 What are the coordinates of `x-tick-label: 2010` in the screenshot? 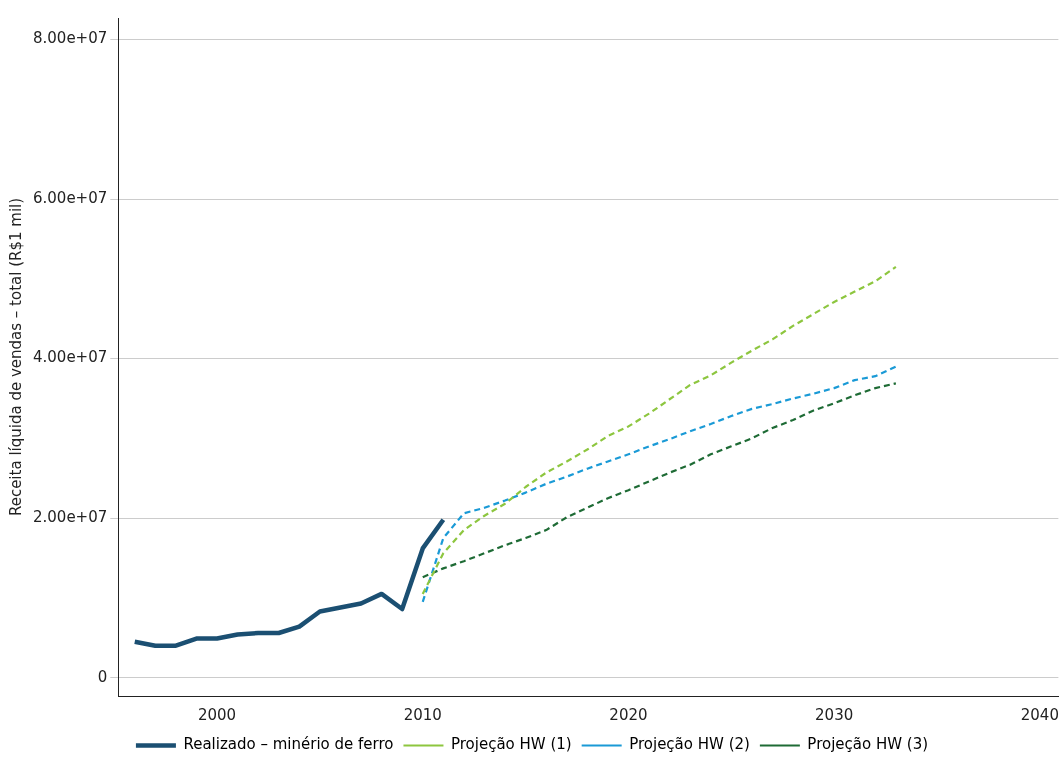 It's located at (422, 714).